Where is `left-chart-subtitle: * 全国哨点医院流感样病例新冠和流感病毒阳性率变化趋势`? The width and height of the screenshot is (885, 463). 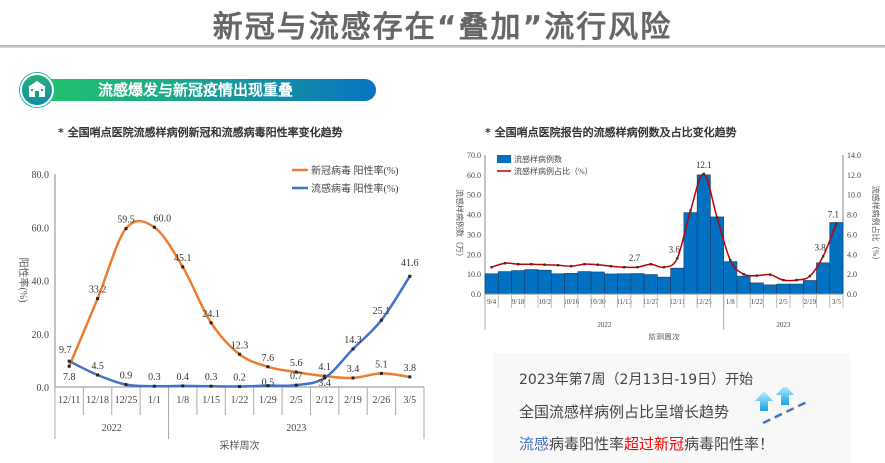
left-chart-subtitle: * 全国哨点医院流感样病例新冠和流感病毒阳性率变化趋势 is located at coordinates (200, 132).